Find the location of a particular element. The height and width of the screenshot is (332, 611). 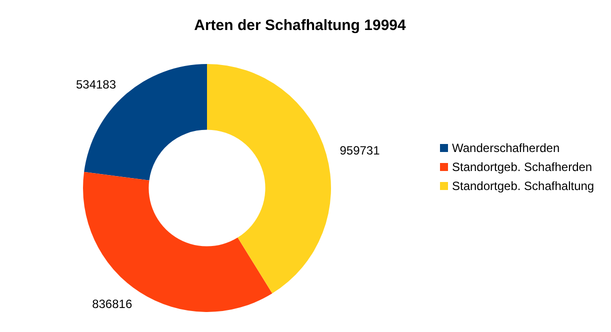

legend-label: Standortgeb. Schafherden is located at coordinates (522, 167).